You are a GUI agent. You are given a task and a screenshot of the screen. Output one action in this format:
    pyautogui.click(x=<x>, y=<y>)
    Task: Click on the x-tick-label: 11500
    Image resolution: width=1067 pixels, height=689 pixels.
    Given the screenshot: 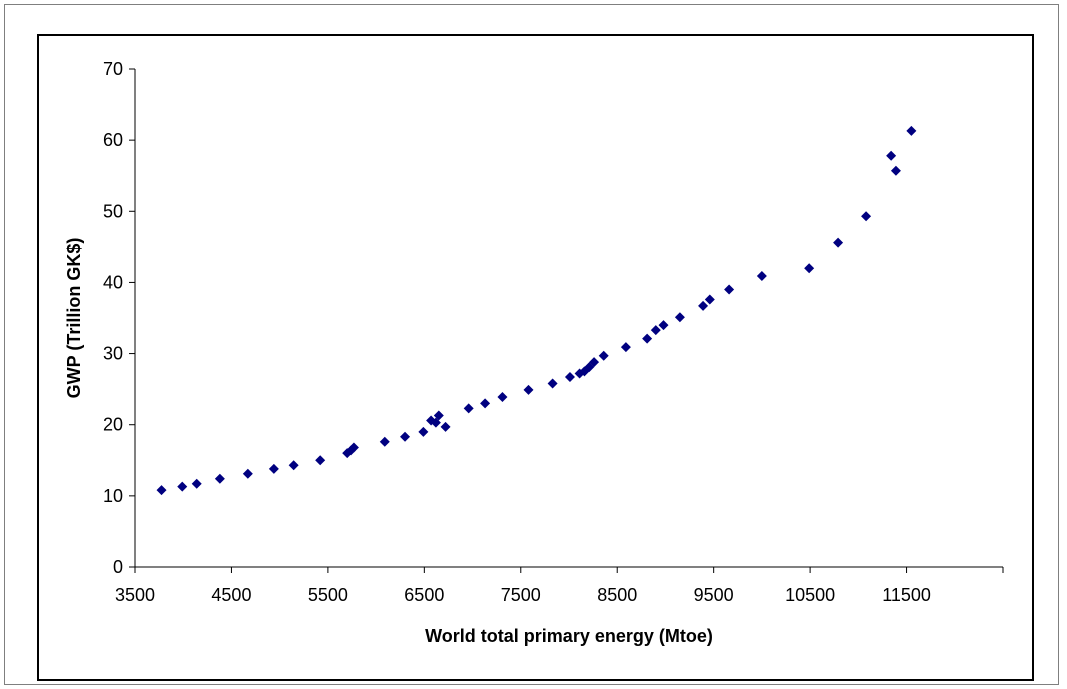 What is the action you would take?
    pyautogui.click(x=906, y=595)
    